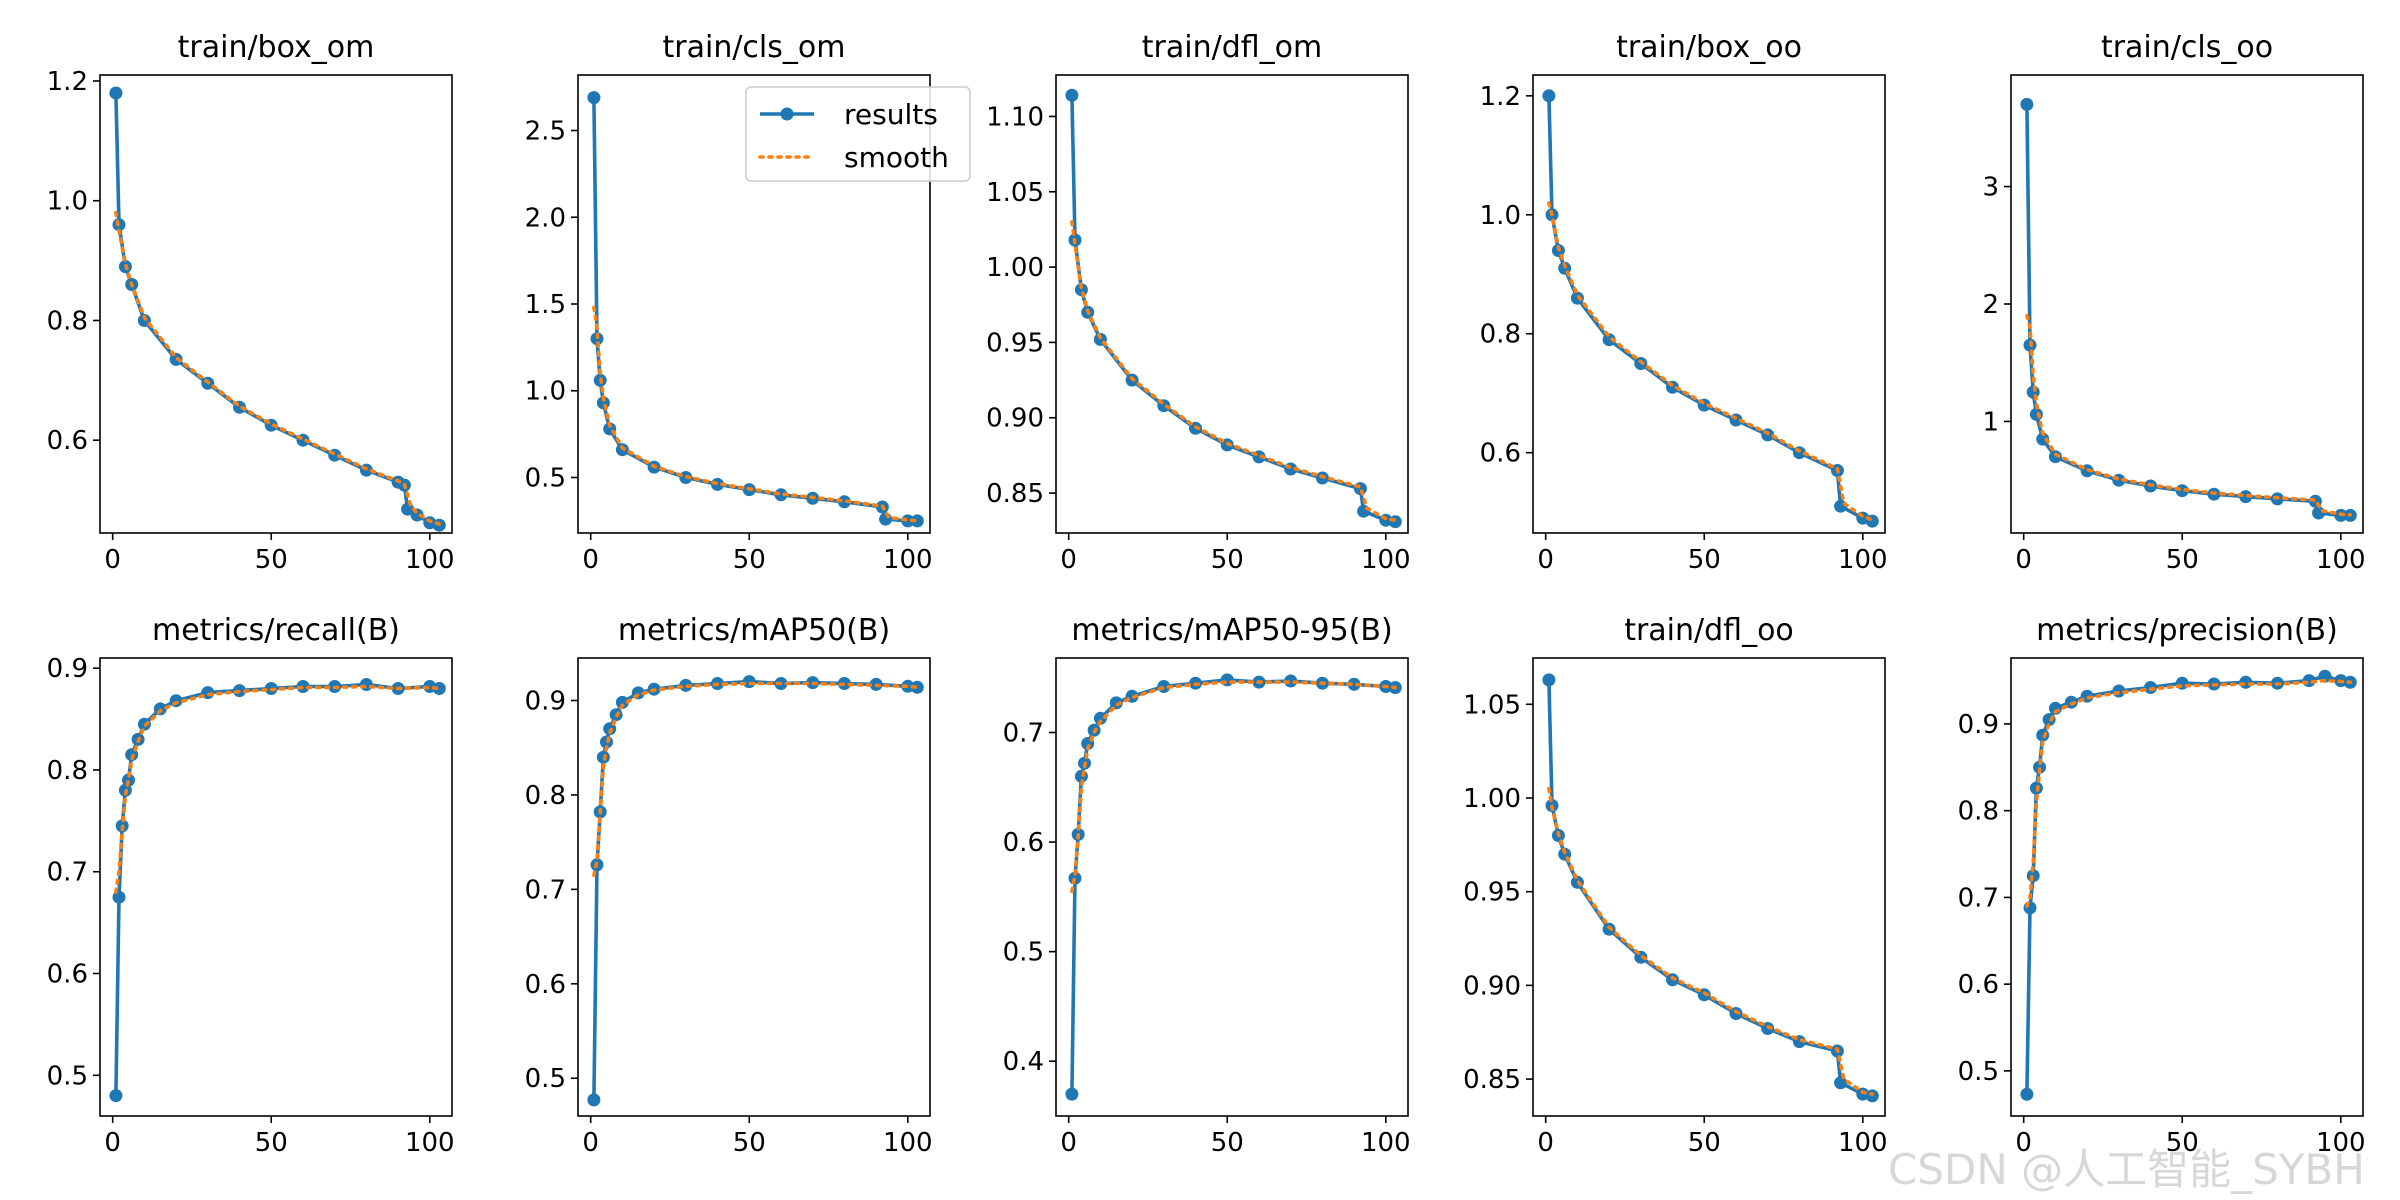 The image size is (2400, 1200). Describe the element at coordinates (1709, 630) in the screenshot. I see `subplot-title: train/dfl_oo` at that location.